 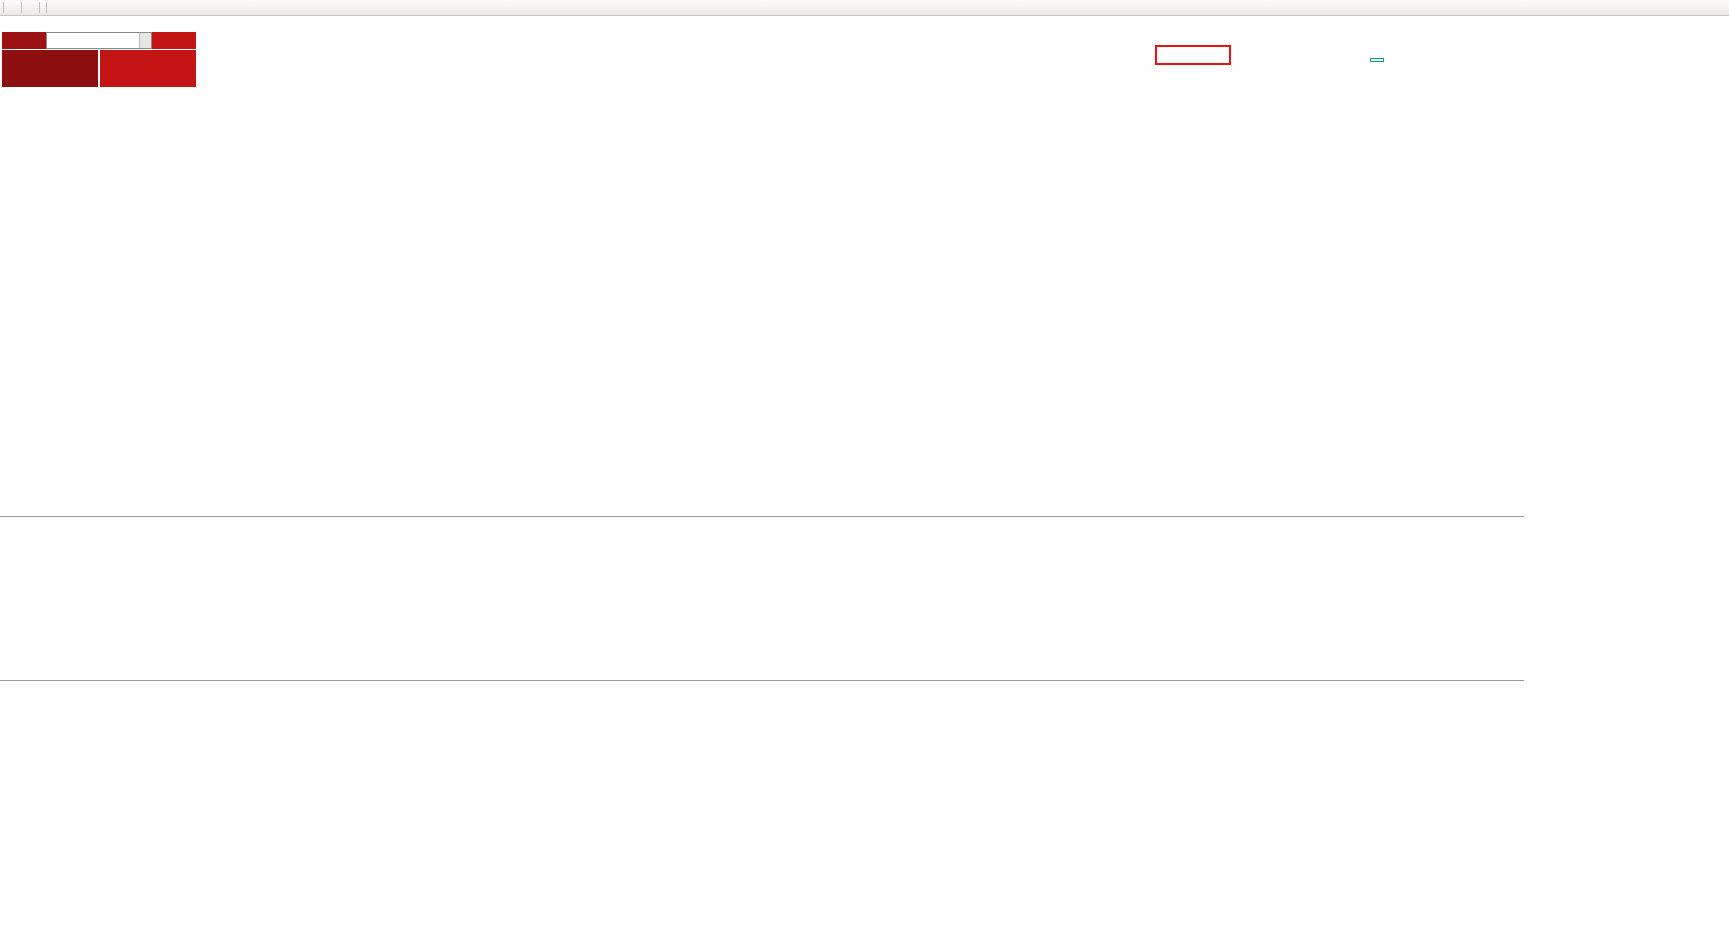 I want to click on price-axis, so click(x=1549, y=426).